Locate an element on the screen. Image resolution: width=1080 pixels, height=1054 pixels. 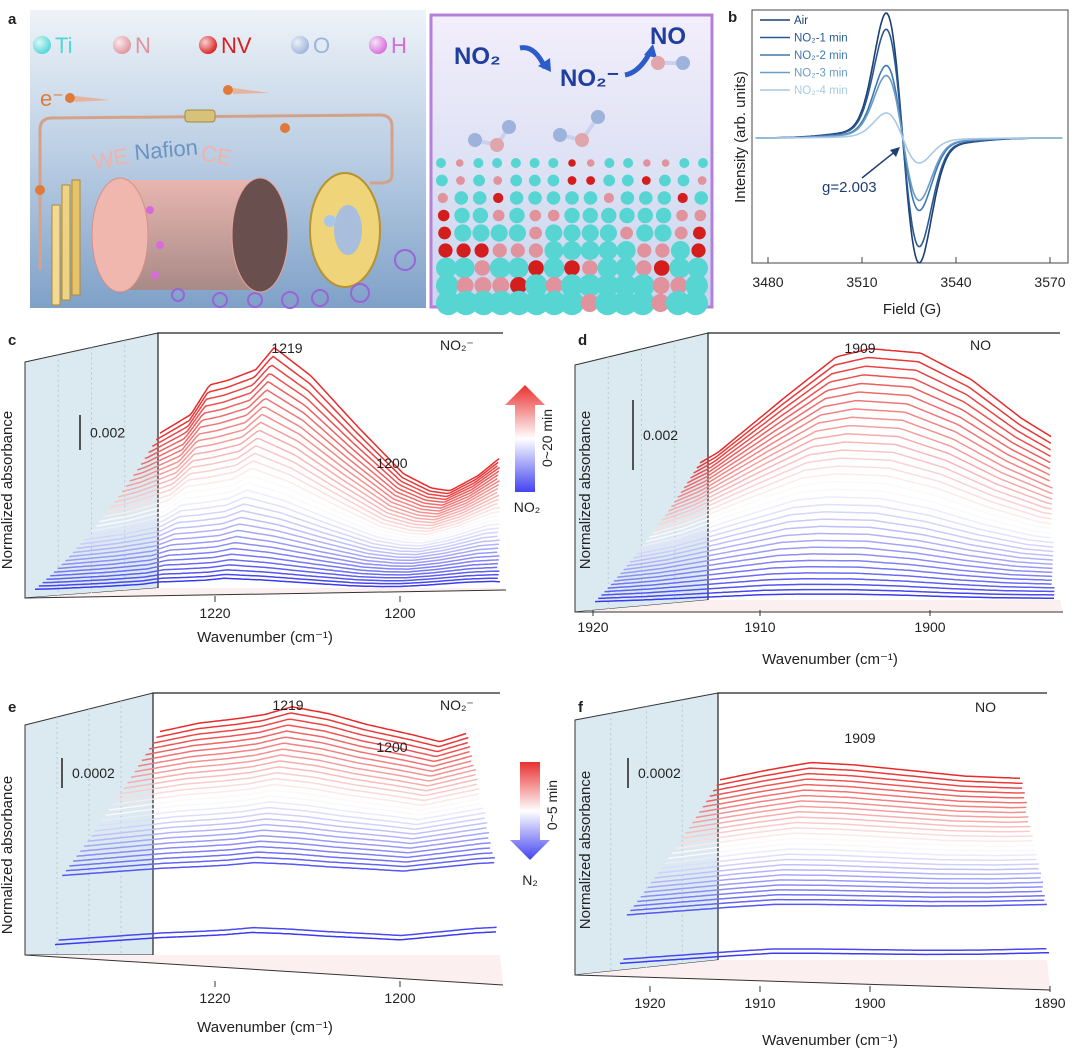
bubbles is located at coordinates (293, 279).